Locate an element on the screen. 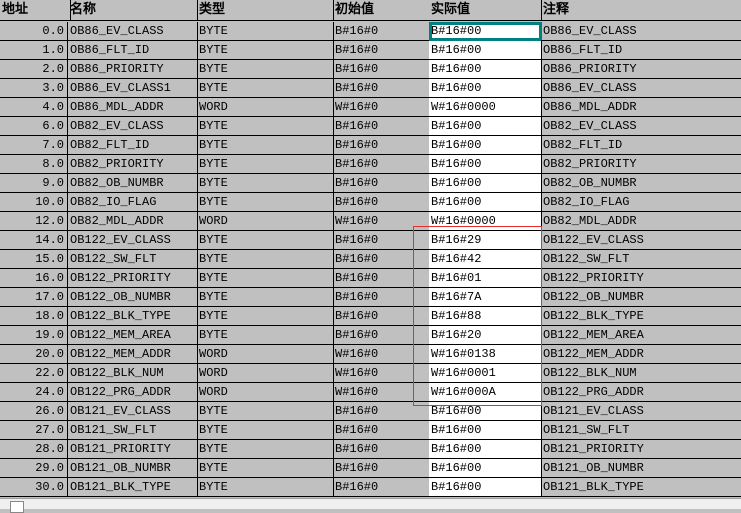 This screenshot has height=513, width=741. cell-comment: OB82_PRIORITY is located at coordinates (641, 164).